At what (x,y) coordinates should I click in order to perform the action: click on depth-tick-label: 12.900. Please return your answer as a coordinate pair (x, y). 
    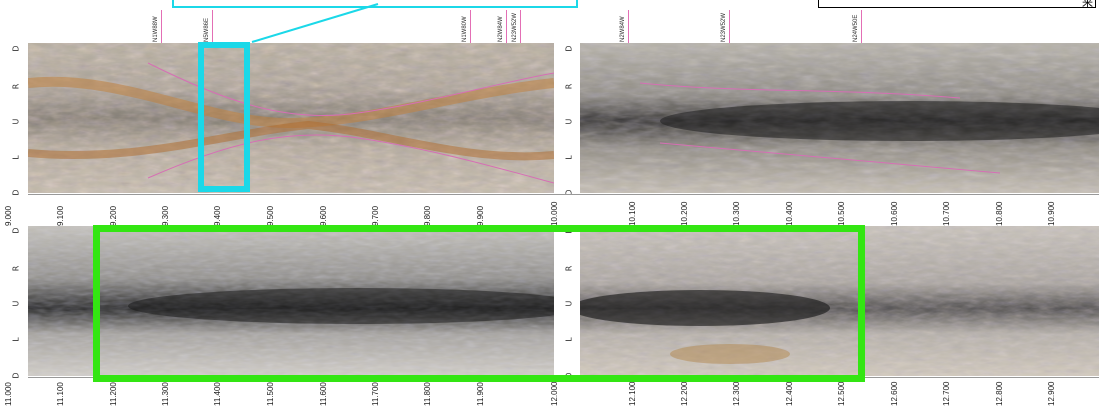
    Looking at the image, I should click on (1051, 393).